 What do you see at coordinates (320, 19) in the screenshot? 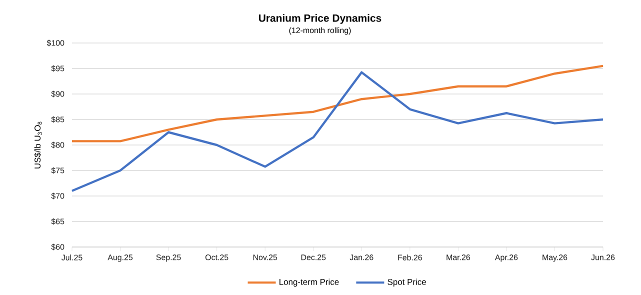
I see `chart-title: Uranium Price Dynamics` at bounding box center [320, 19].